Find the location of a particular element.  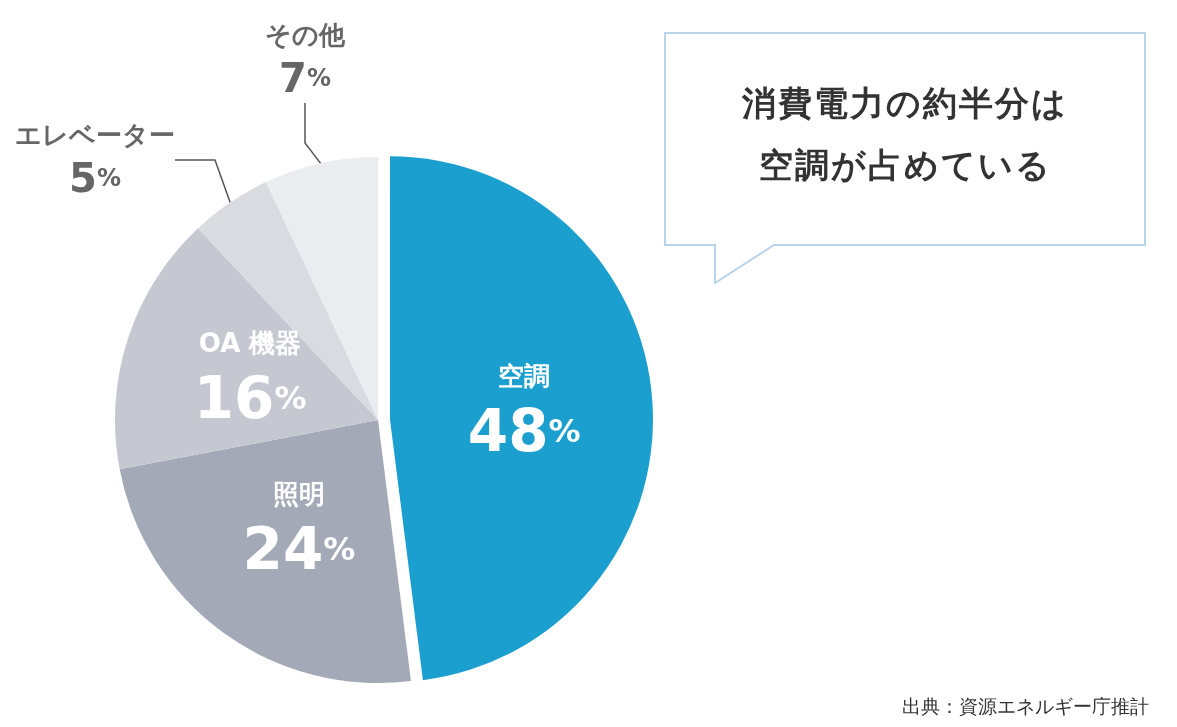

slice-label: 照明 is located at coordinates (298, 493).